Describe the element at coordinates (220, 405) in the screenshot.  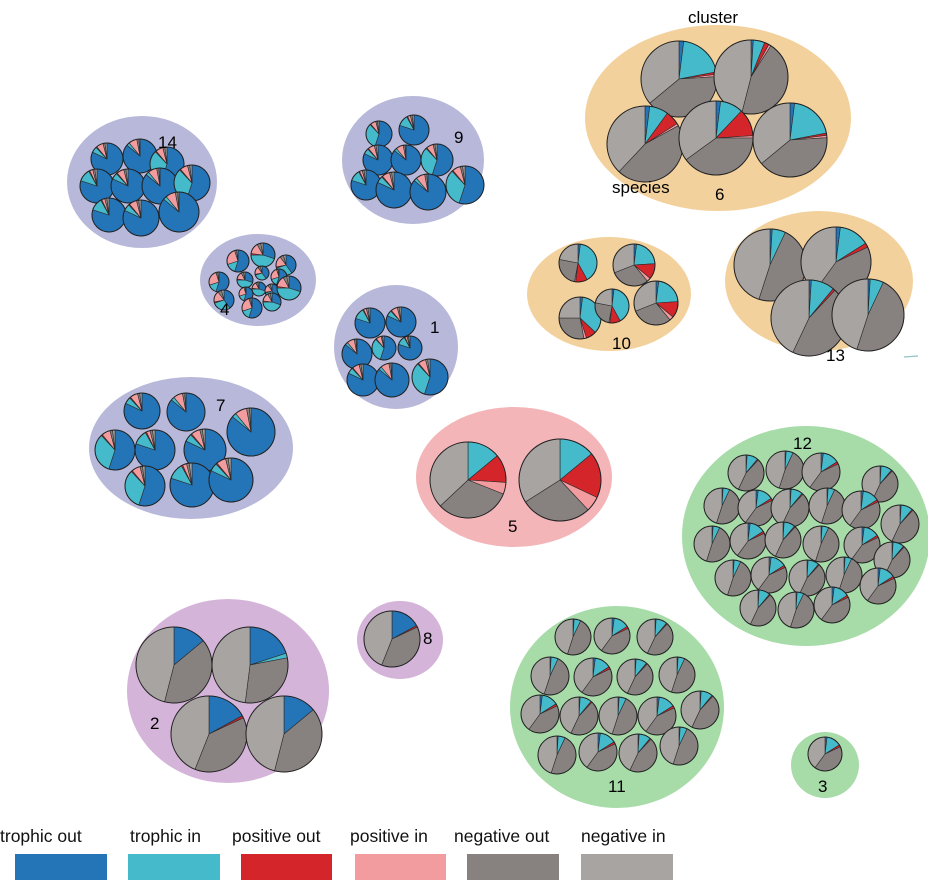
I see `cluster-7-label: 7` at that location.